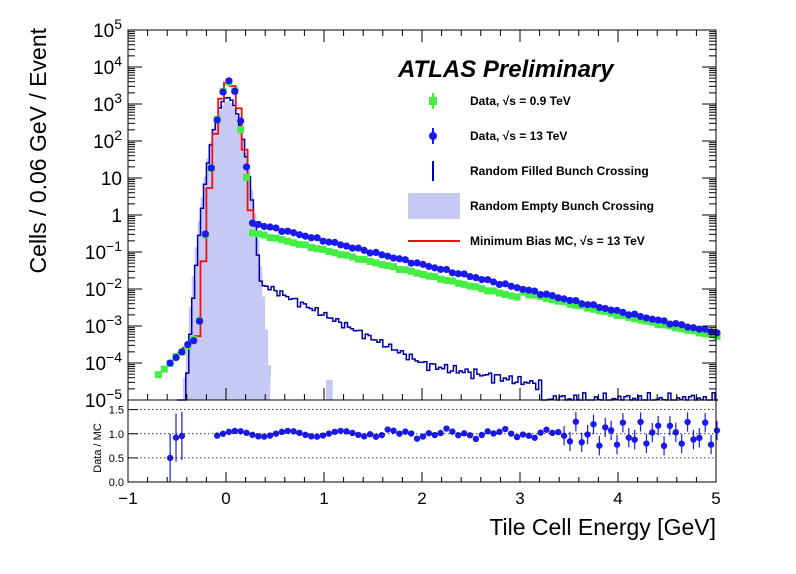  I want to click on random-empty-bump, so click(329, 389).